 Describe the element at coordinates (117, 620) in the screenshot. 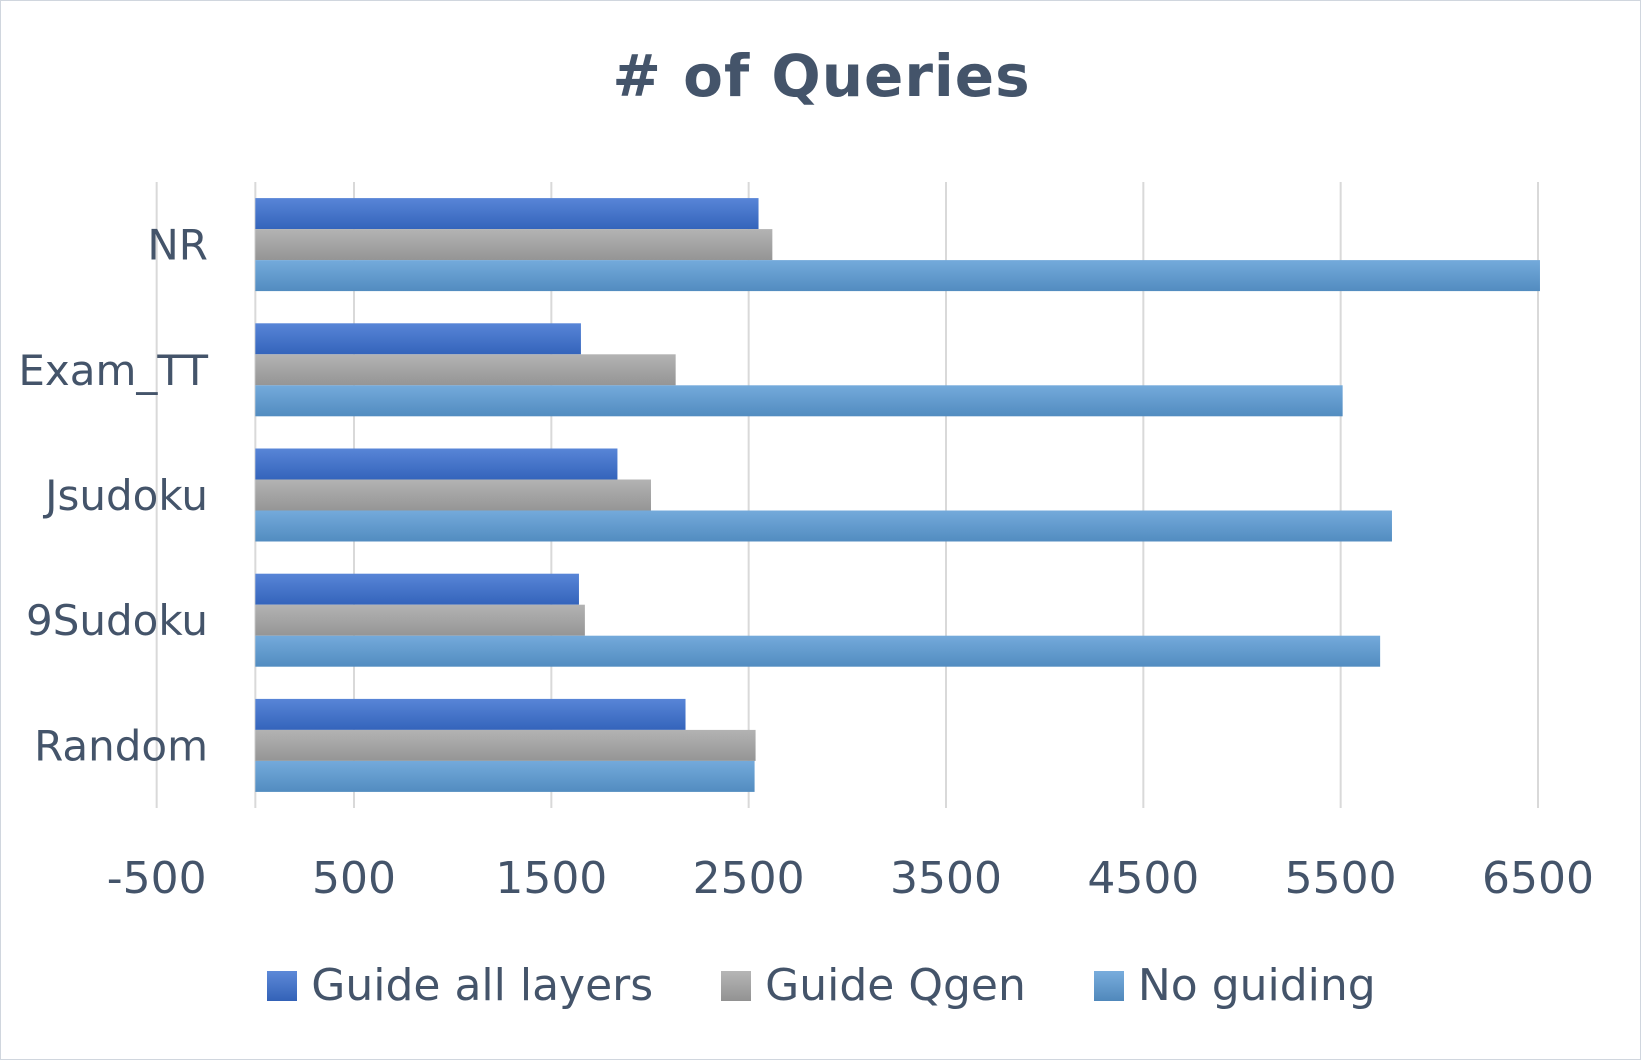

I see `category-label-9sudoku: 9Sudoku` at that location.